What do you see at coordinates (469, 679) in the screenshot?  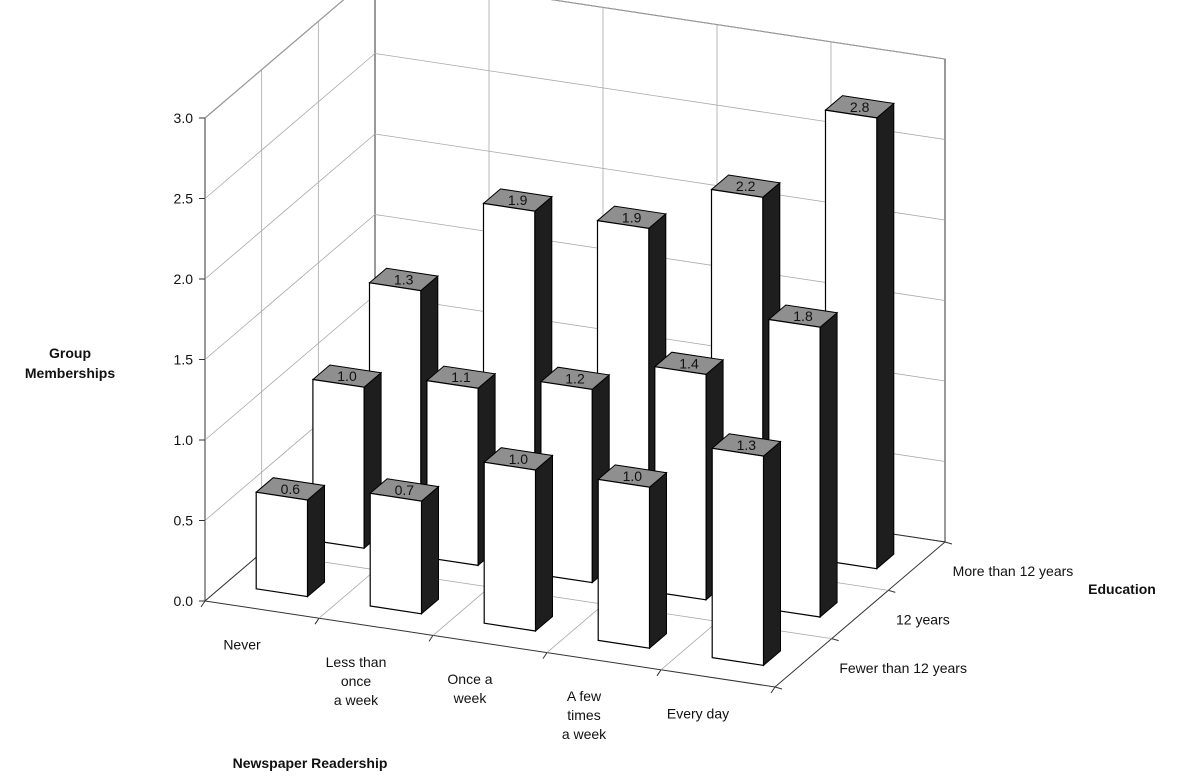 I see `x-category-label: Once a` at bounding box center [469, 679].